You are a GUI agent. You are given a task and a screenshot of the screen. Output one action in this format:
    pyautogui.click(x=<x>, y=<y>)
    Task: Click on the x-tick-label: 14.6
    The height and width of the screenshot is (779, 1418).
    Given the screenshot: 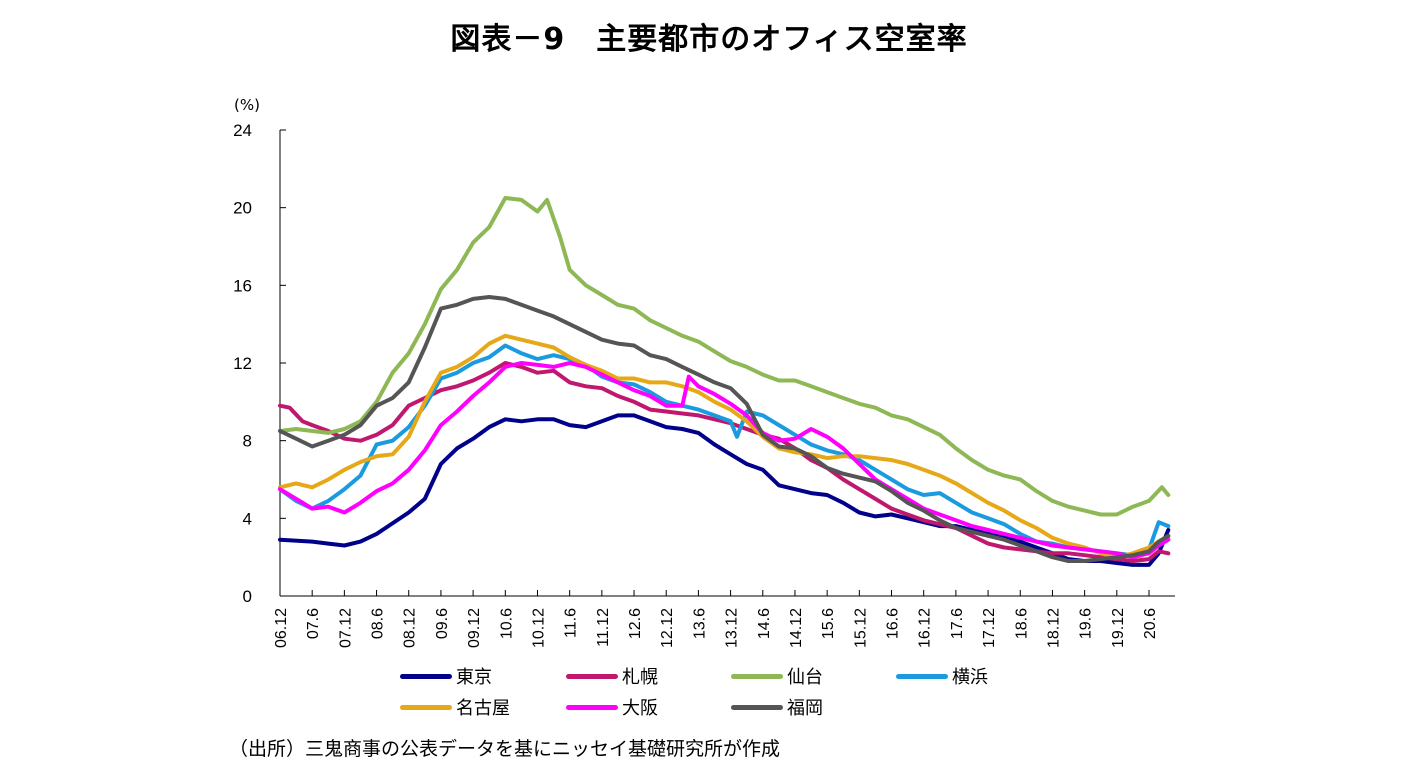 What is the action you would take?
    pyautogui.click(x=764, y=623)
    